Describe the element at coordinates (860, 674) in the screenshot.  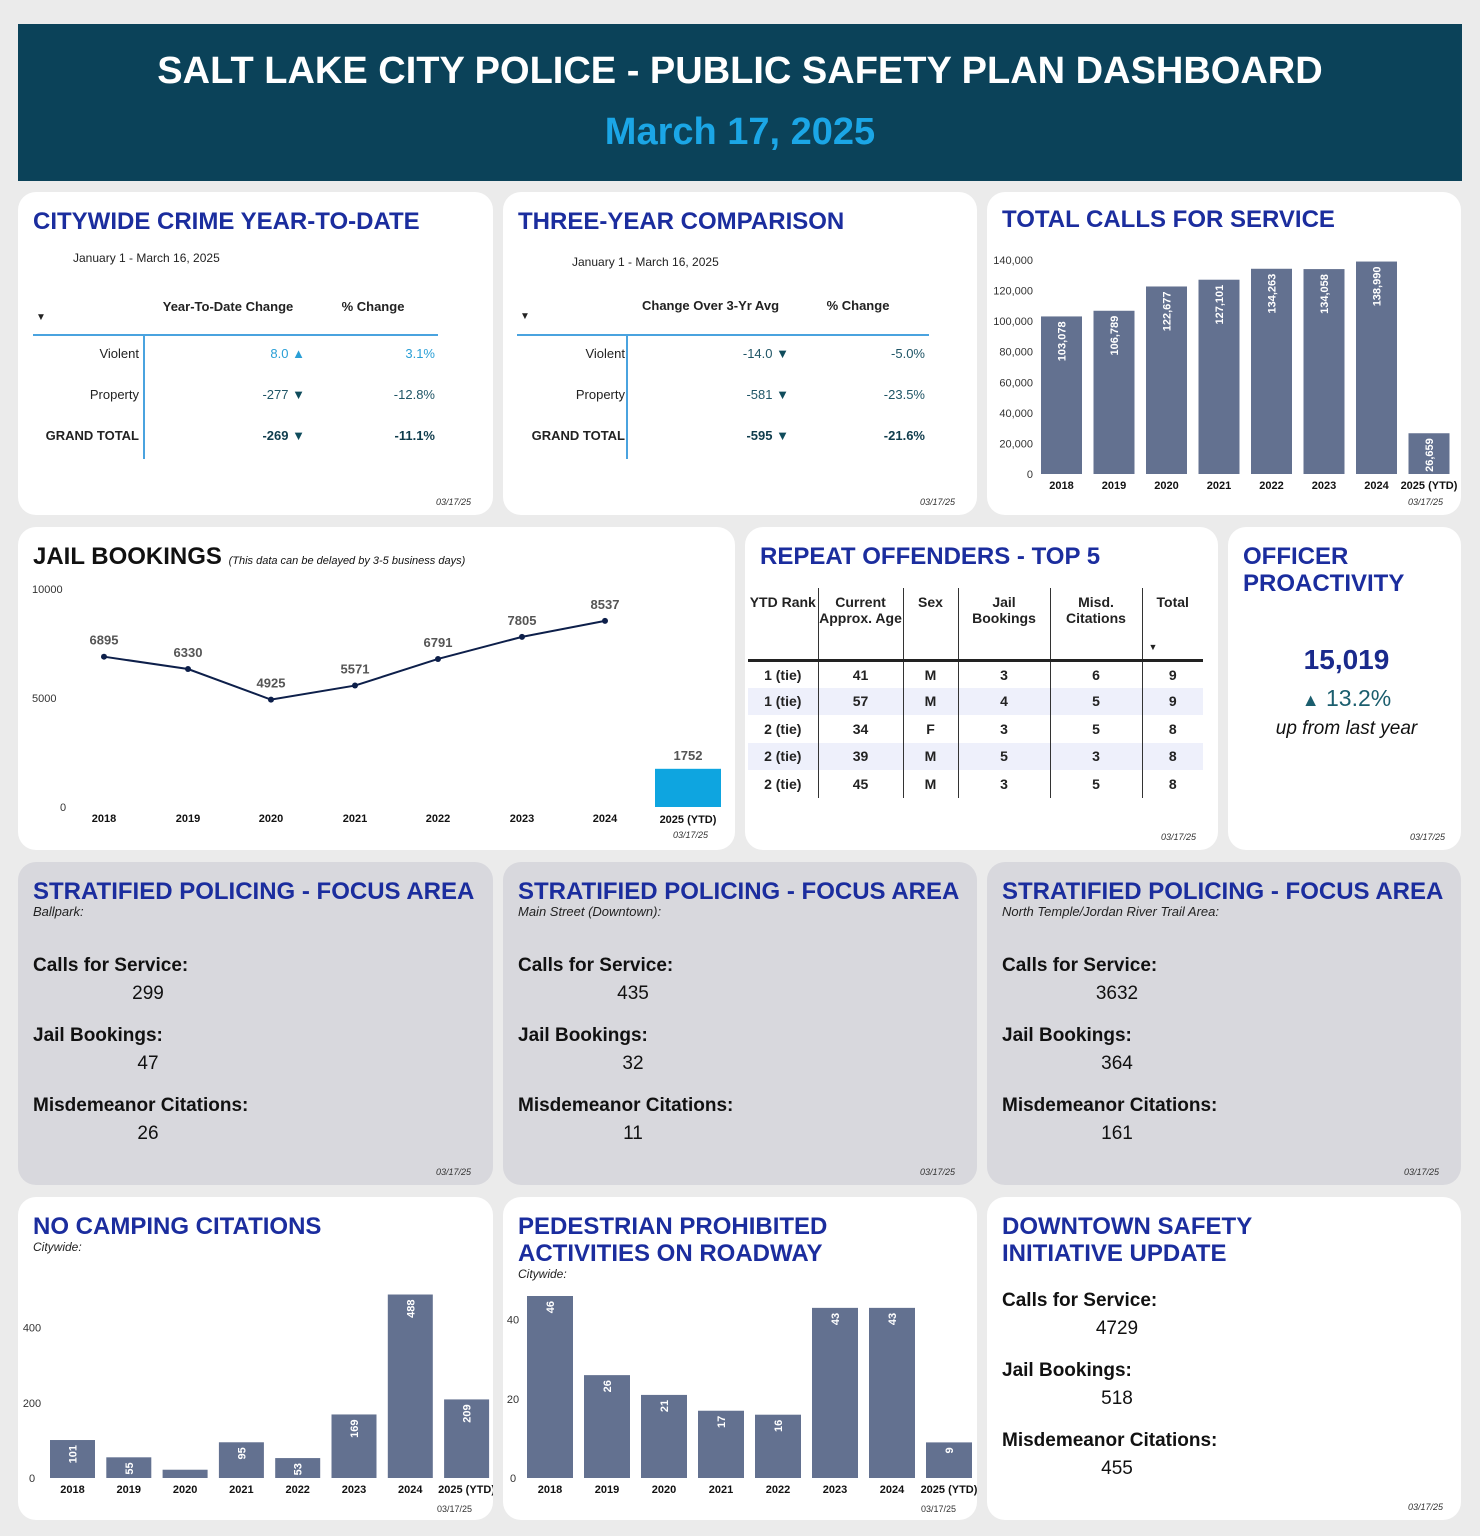
I see `table-cell: 41` at that location.